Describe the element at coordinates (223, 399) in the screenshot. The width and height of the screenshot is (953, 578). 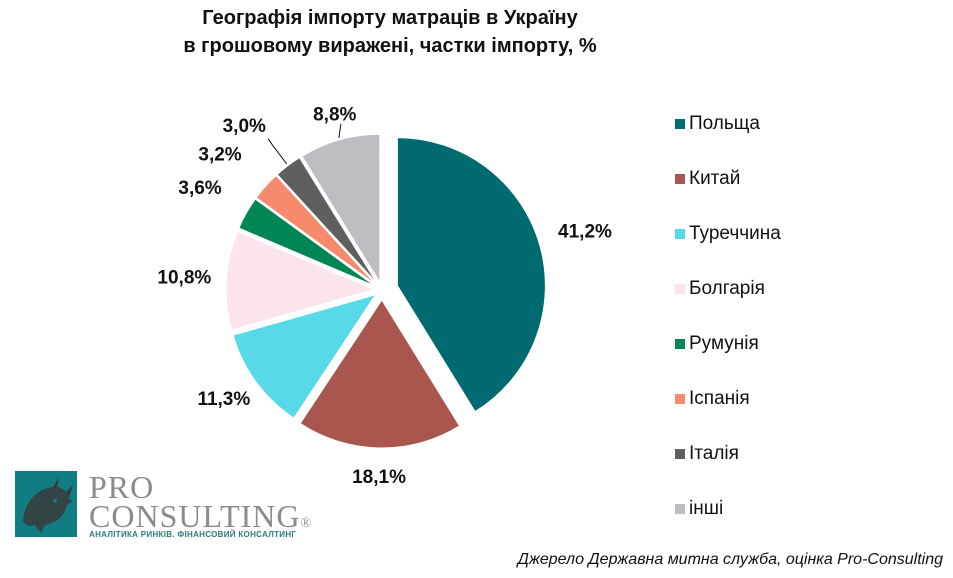
I see `pie-label-3: 11,3%` at that location.